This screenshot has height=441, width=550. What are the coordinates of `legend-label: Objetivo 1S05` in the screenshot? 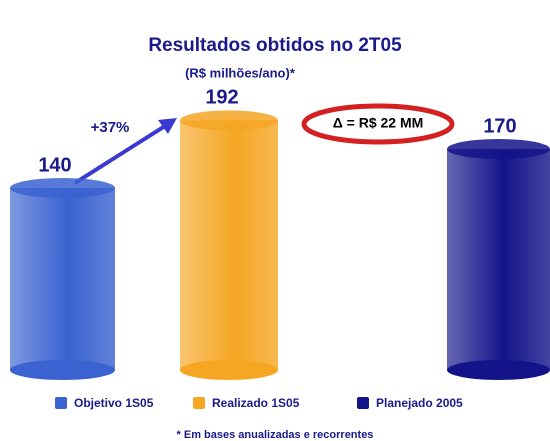 It's located at (114, 403).